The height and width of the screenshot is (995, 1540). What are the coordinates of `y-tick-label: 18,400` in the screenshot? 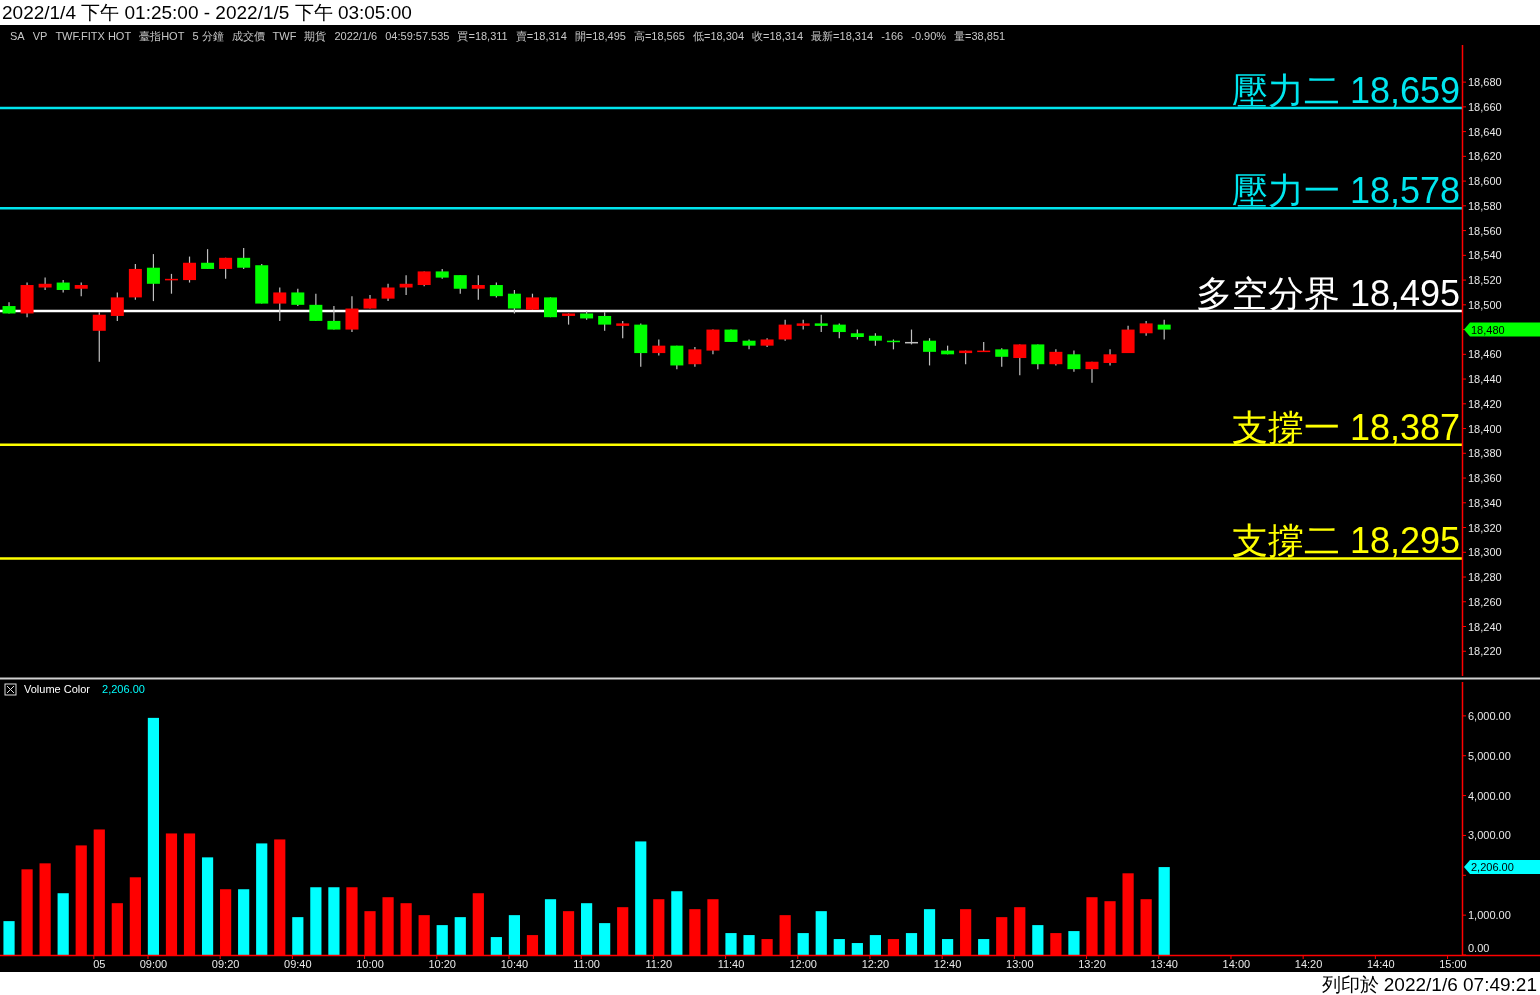 It's located at (1485, 428).